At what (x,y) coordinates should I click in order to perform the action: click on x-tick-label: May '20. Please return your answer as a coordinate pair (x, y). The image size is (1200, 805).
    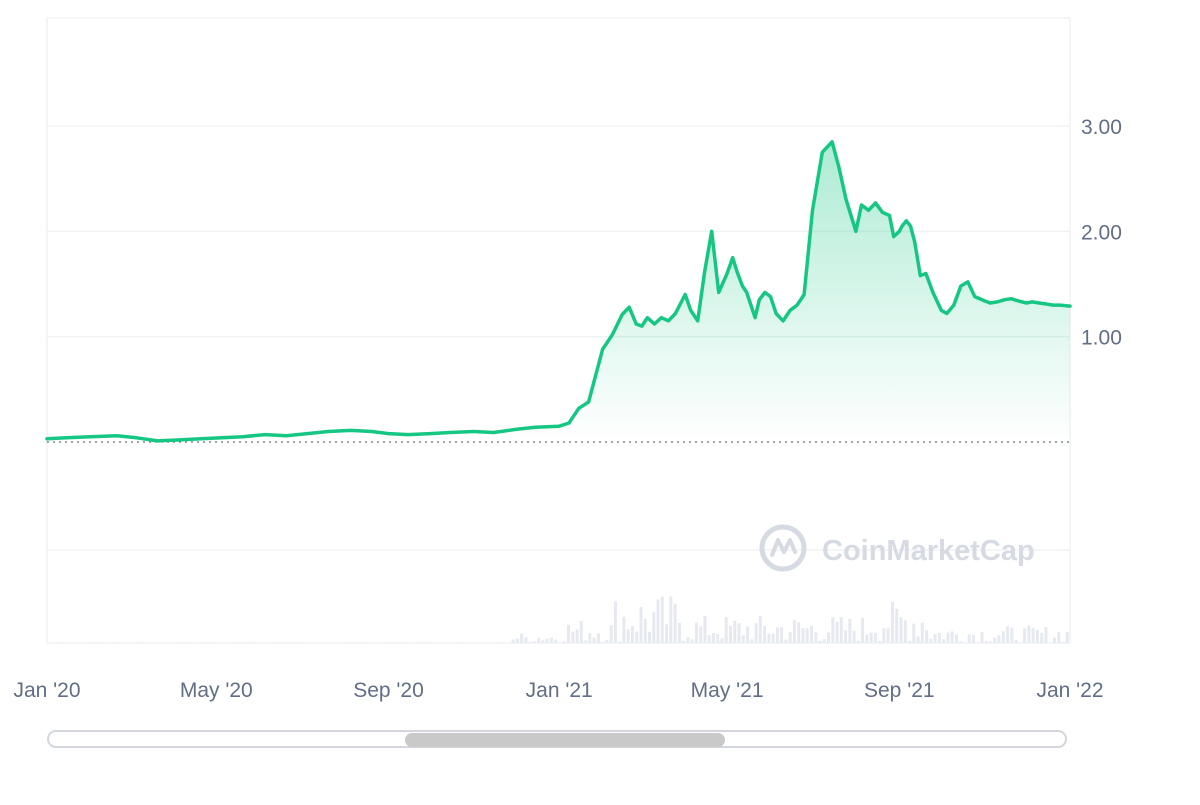
    Looking at the image, I should click on (216, 690).